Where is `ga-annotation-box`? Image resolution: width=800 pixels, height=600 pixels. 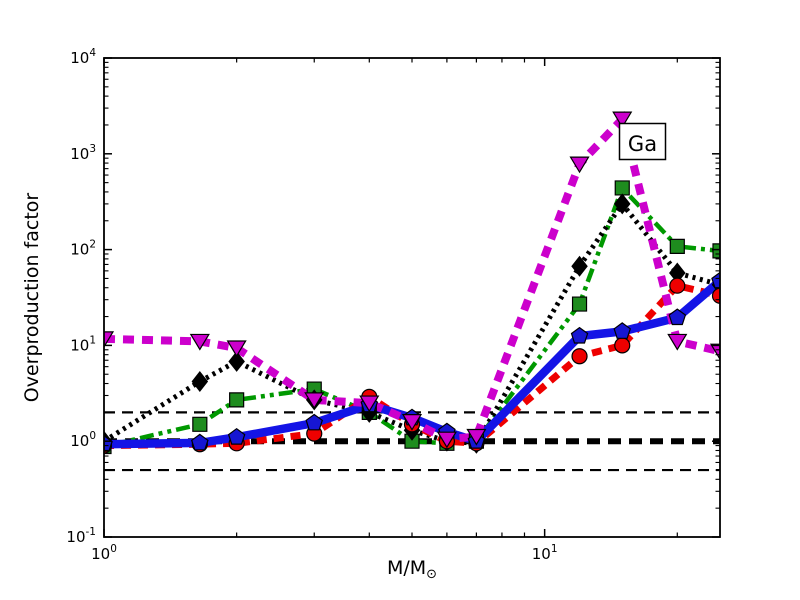 ga-annotation-box is located at coordinates (642, 141).